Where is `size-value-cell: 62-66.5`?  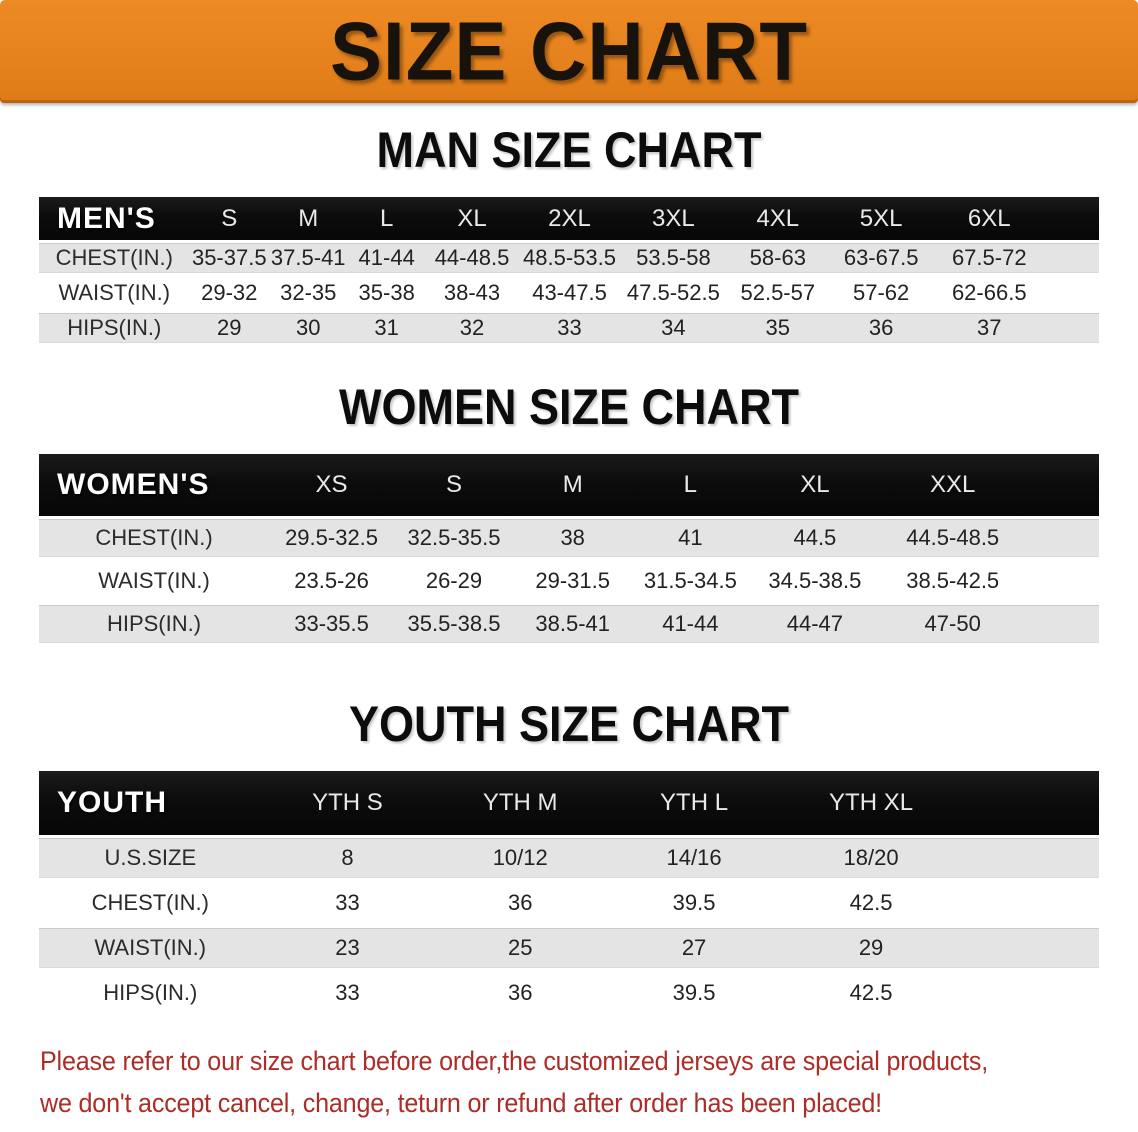
size-value-cell: 62-66.5 is located at coordinates (989, 292).